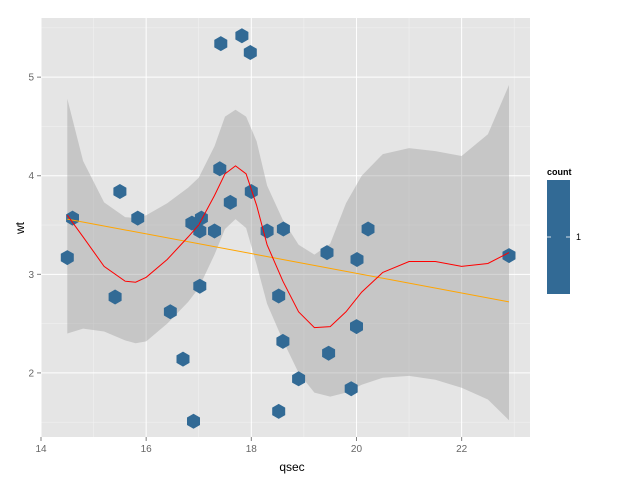 This screenshot has width=618, height=484. I want to click on x-axis: 14 16 18 20 22, so click(251, 446).